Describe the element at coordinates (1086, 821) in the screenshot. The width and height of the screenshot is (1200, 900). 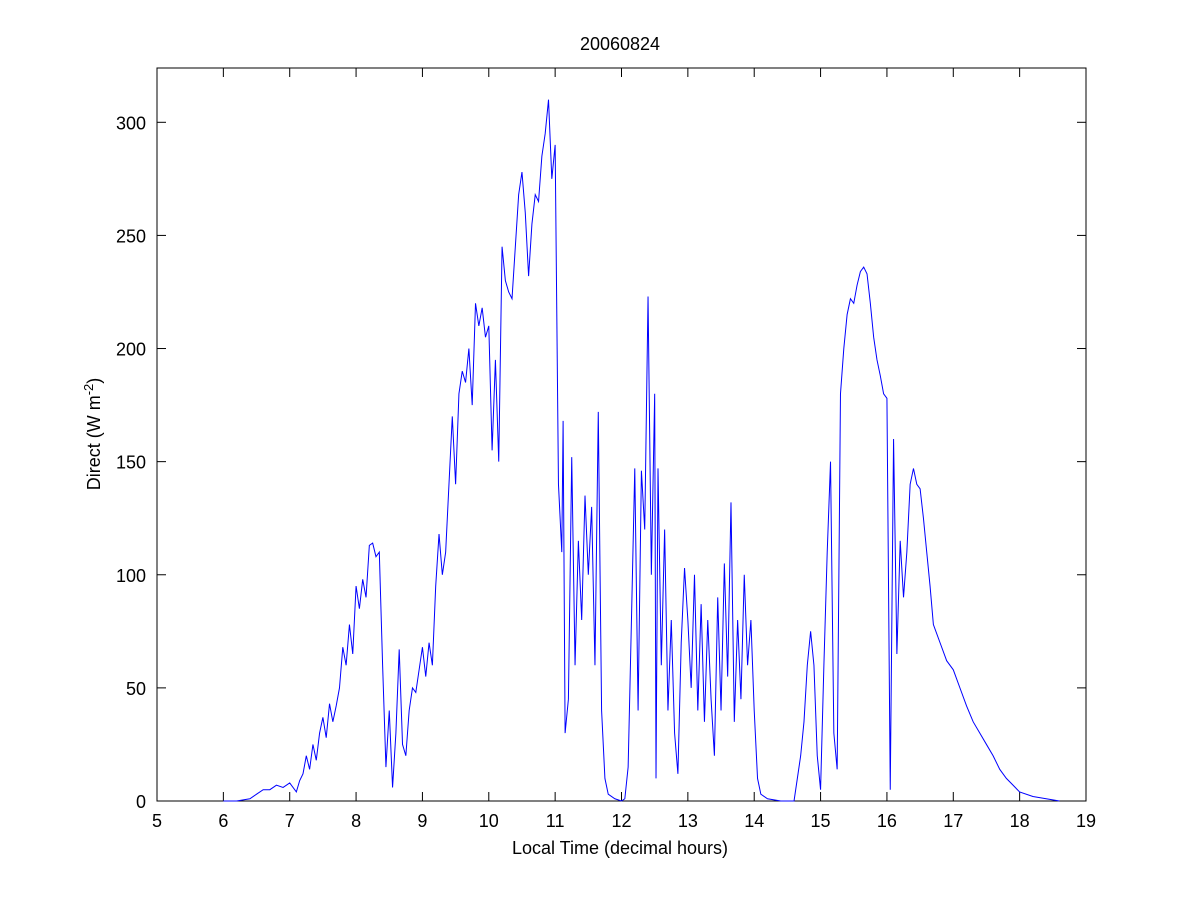
I see `x-tick-label: 19` at that location.